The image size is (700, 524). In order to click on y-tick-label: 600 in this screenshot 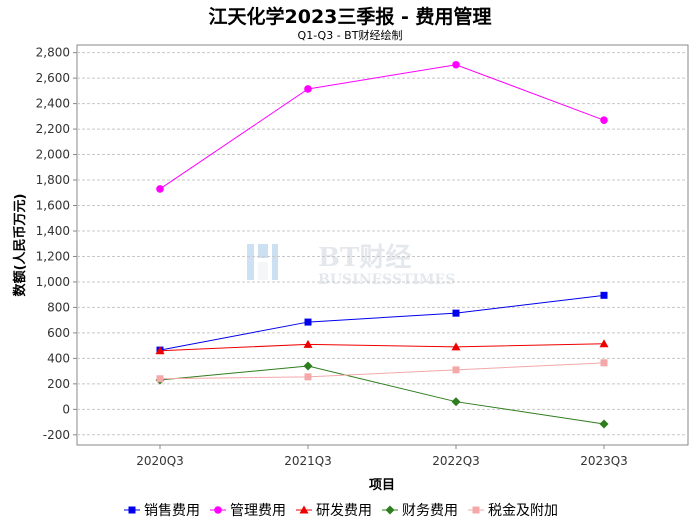, I will do `click(58, 333)`.